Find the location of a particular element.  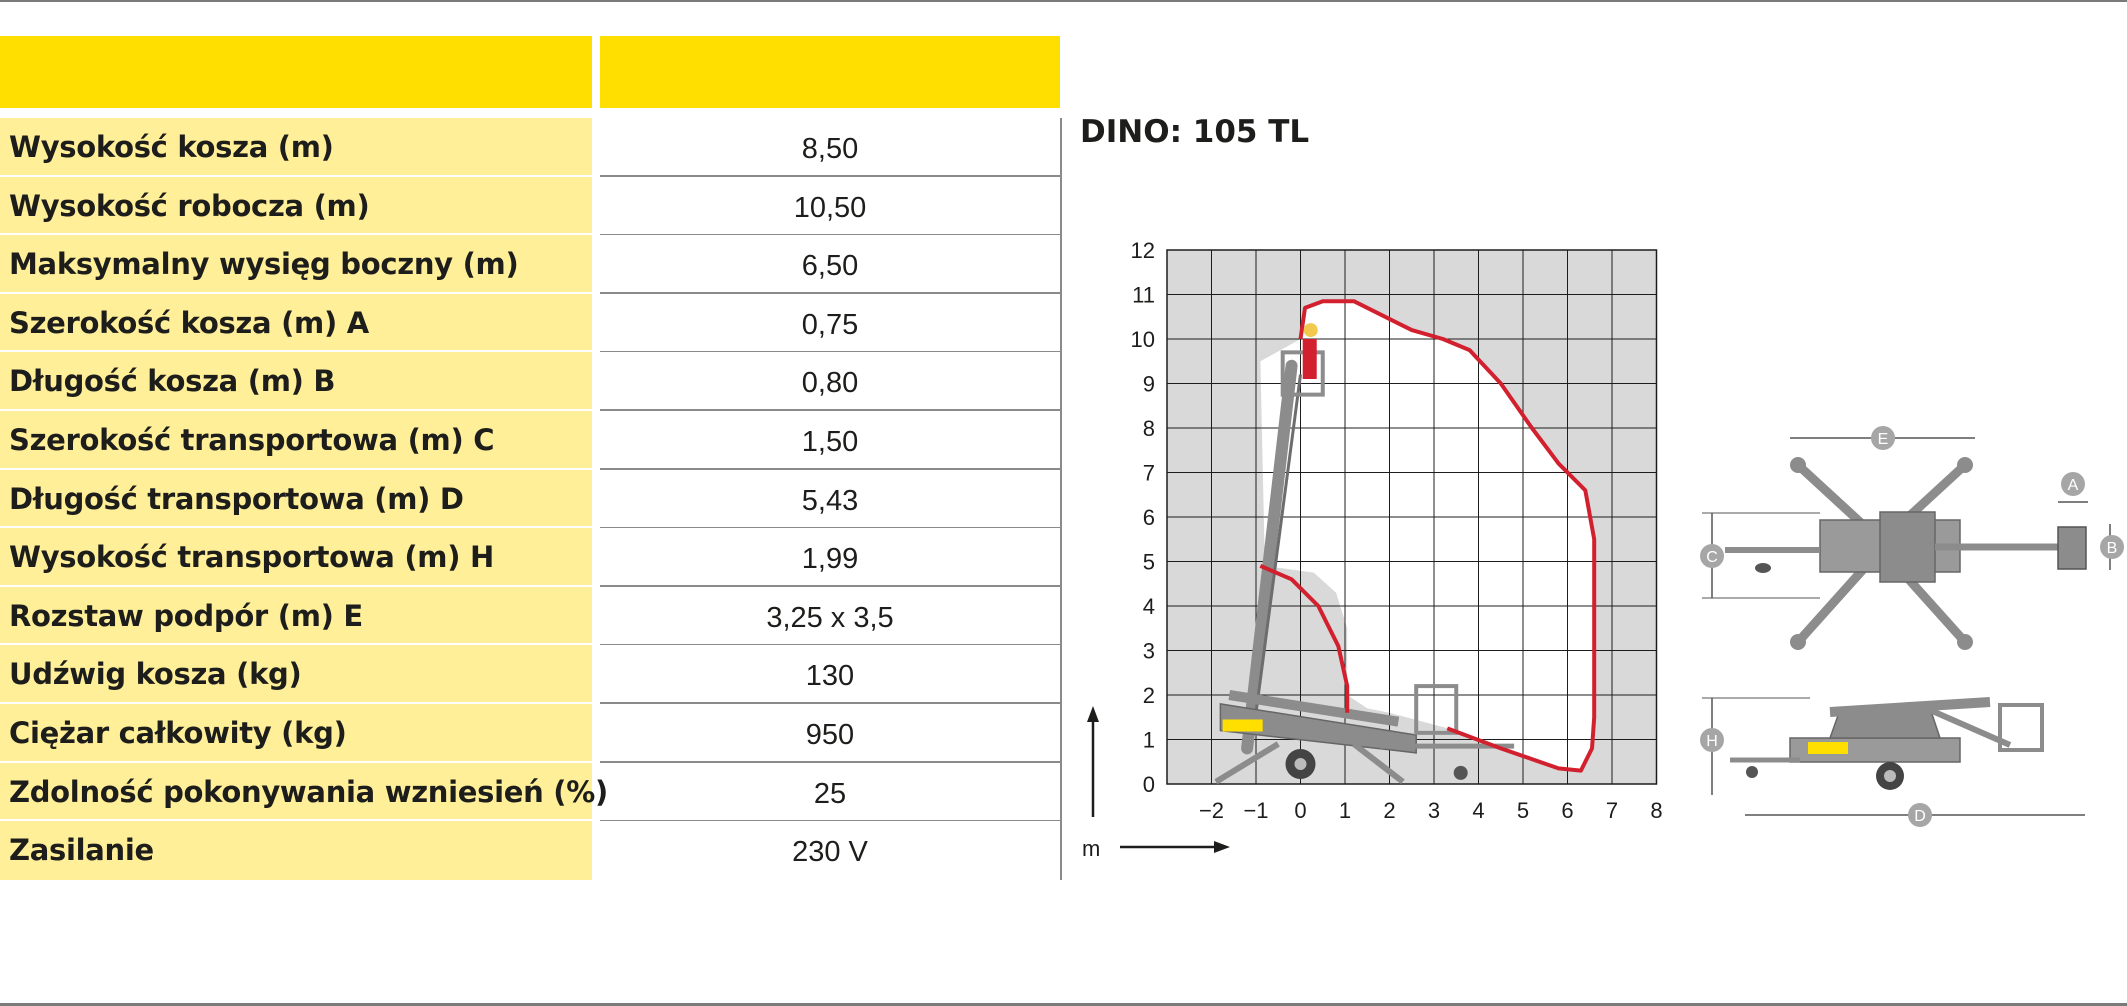

row-value: 5,43 is located at coordinates (830, 500).